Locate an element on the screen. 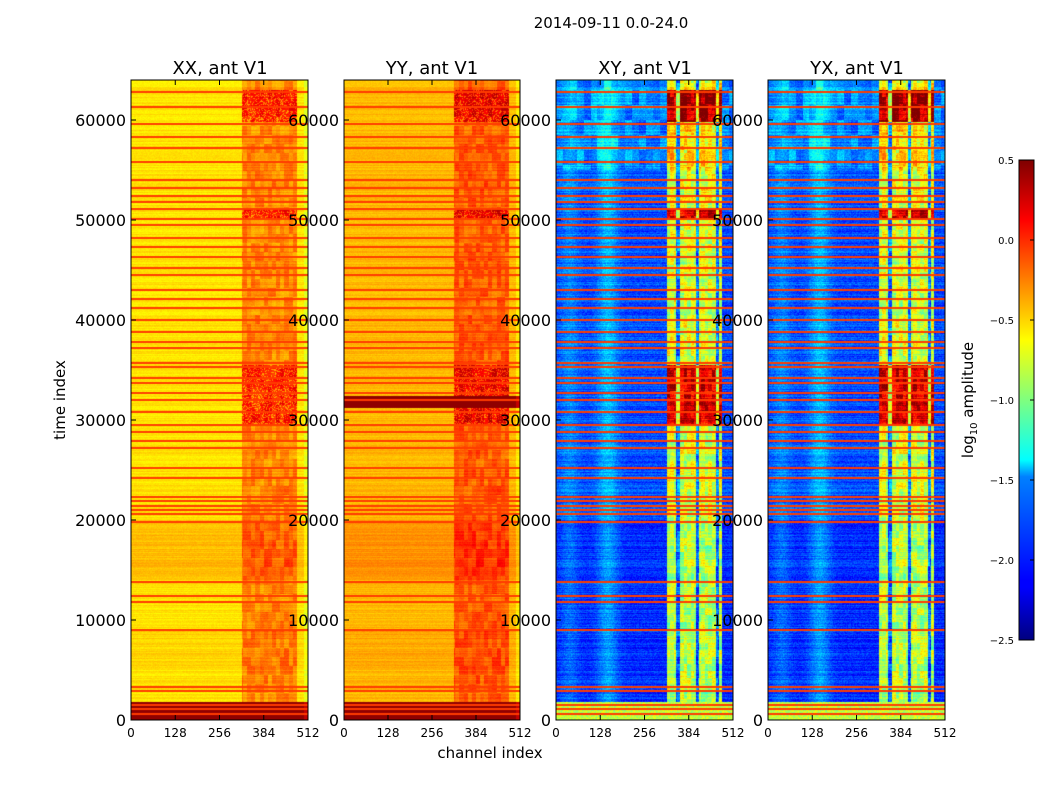 Image resolution: width=1050 pixels, height=800 pixels. heatmap-yx is located at coordinates (856, 400).